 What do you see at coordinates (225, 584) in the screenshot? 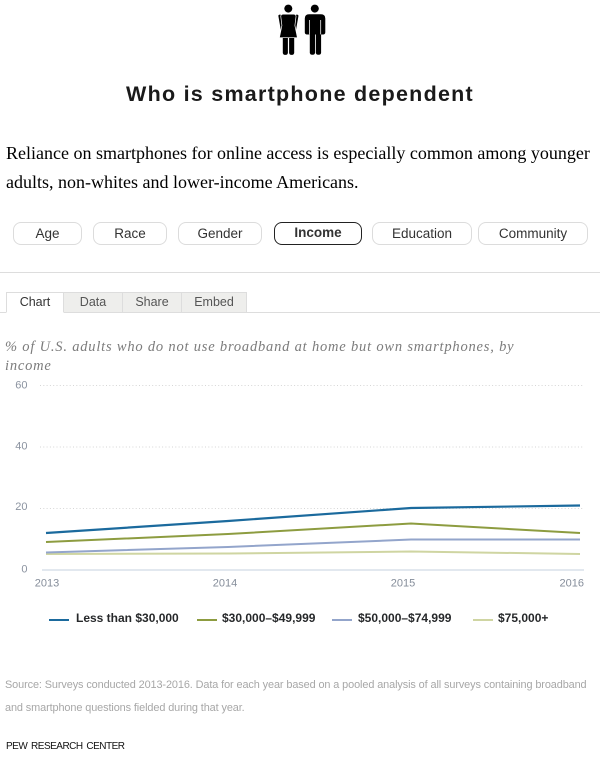
I see `svg-text: 2014` at bounding box center [225, 584].